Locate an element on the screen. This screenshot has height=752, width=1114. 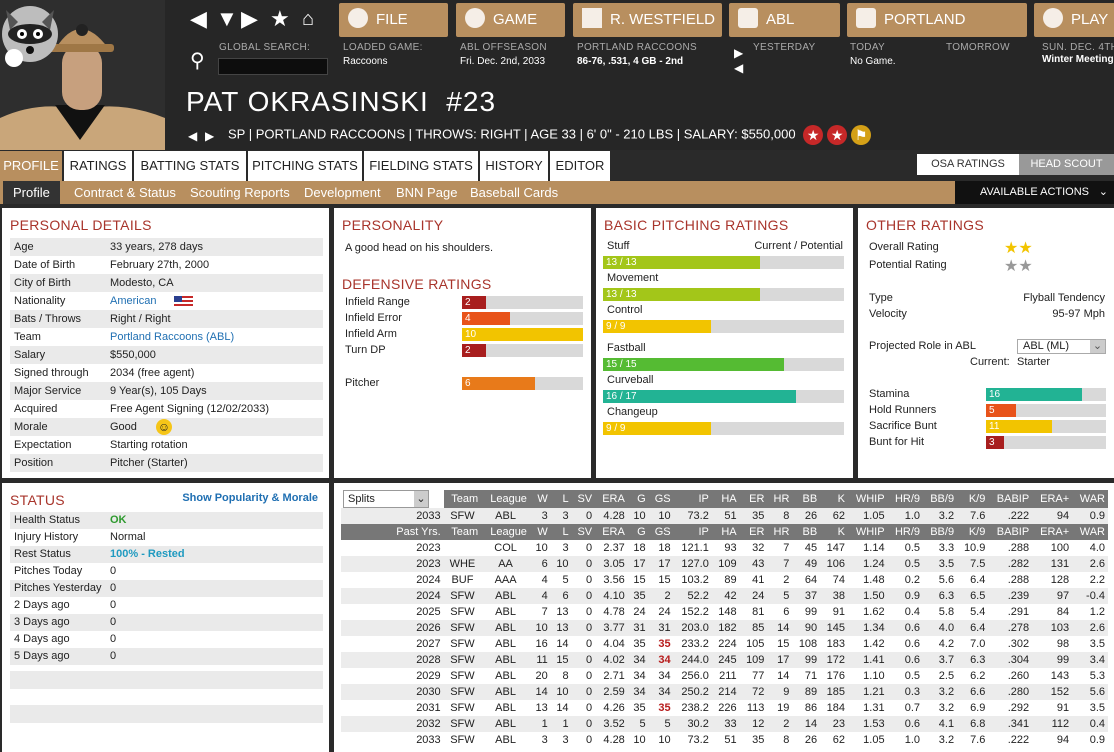
head-scout-toggle: HEAD SCOUT is located at coordinates (1066, 164).